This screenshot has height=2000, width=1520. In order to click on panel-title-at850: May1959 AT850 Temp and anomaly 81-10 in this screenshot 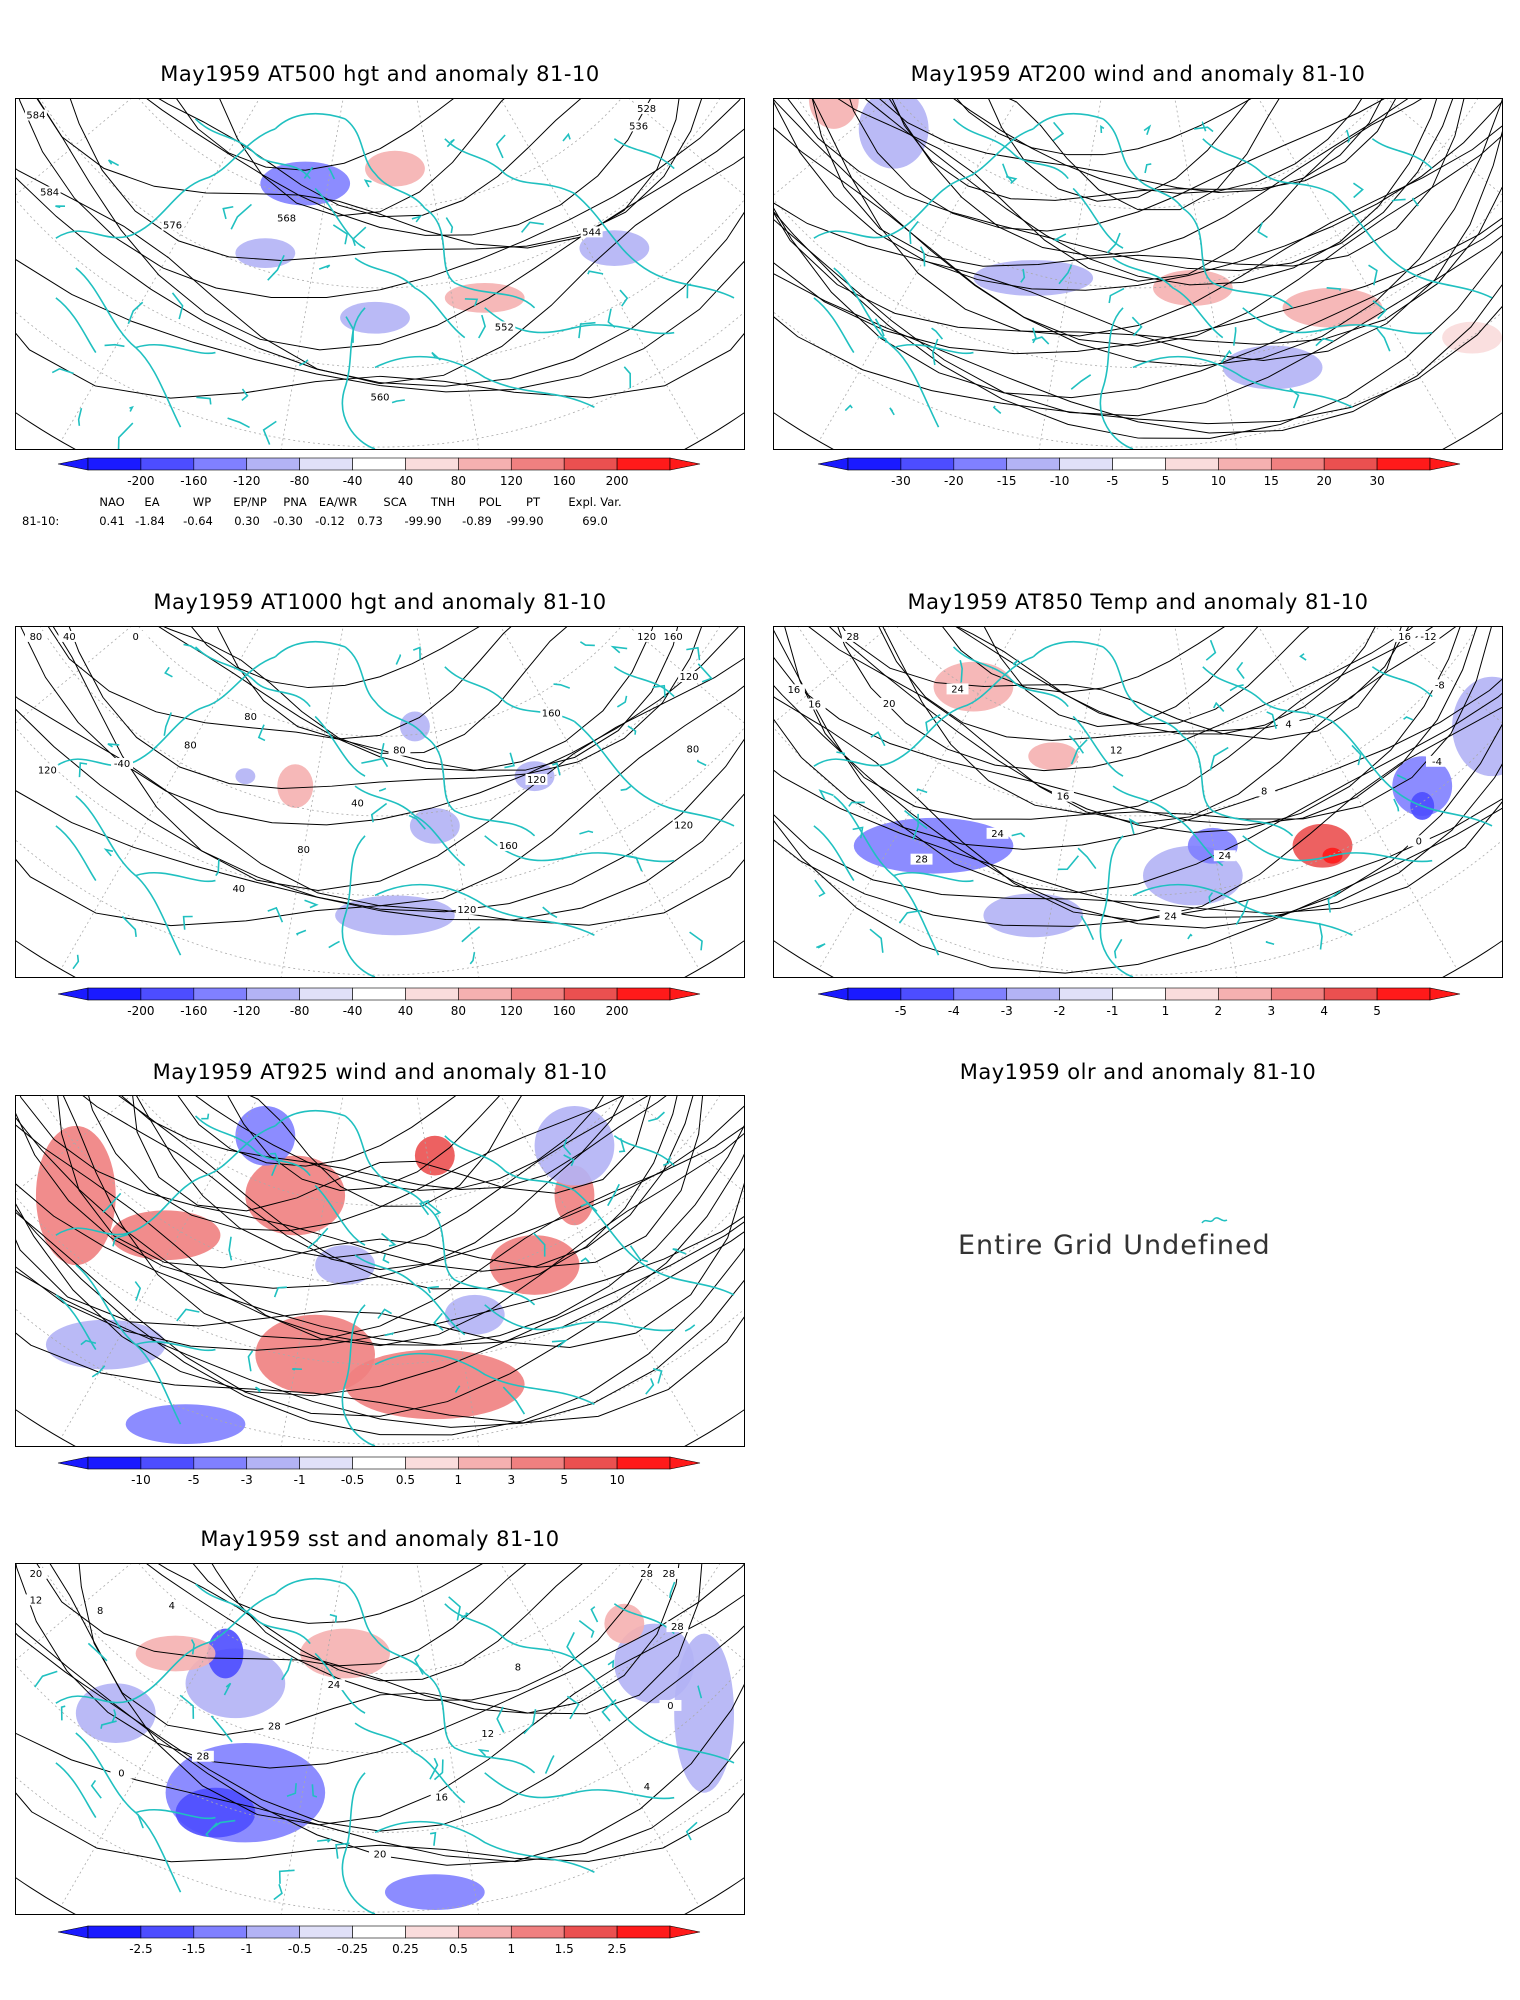, I will do `click(1138, 602)`.